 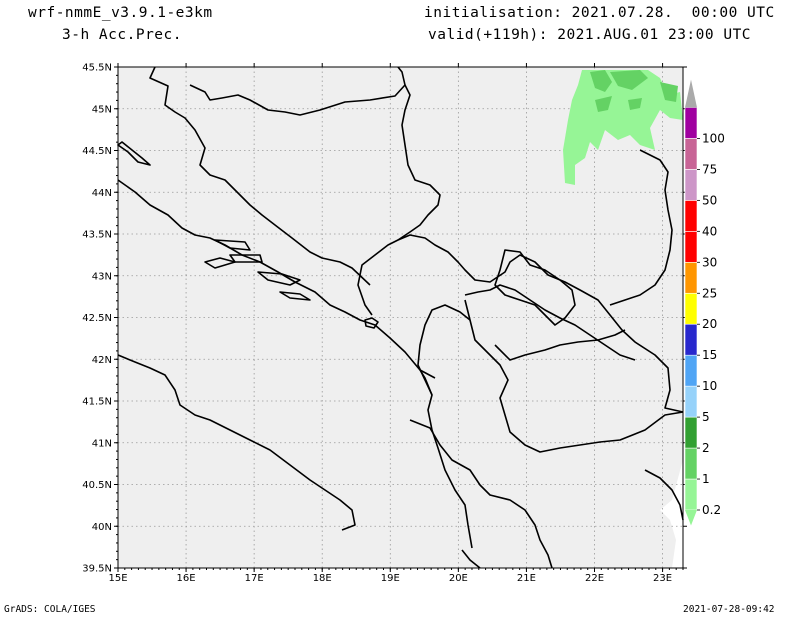 I want to click on field-name: 3-h Acc.Prec., so click(x=122, y=35).